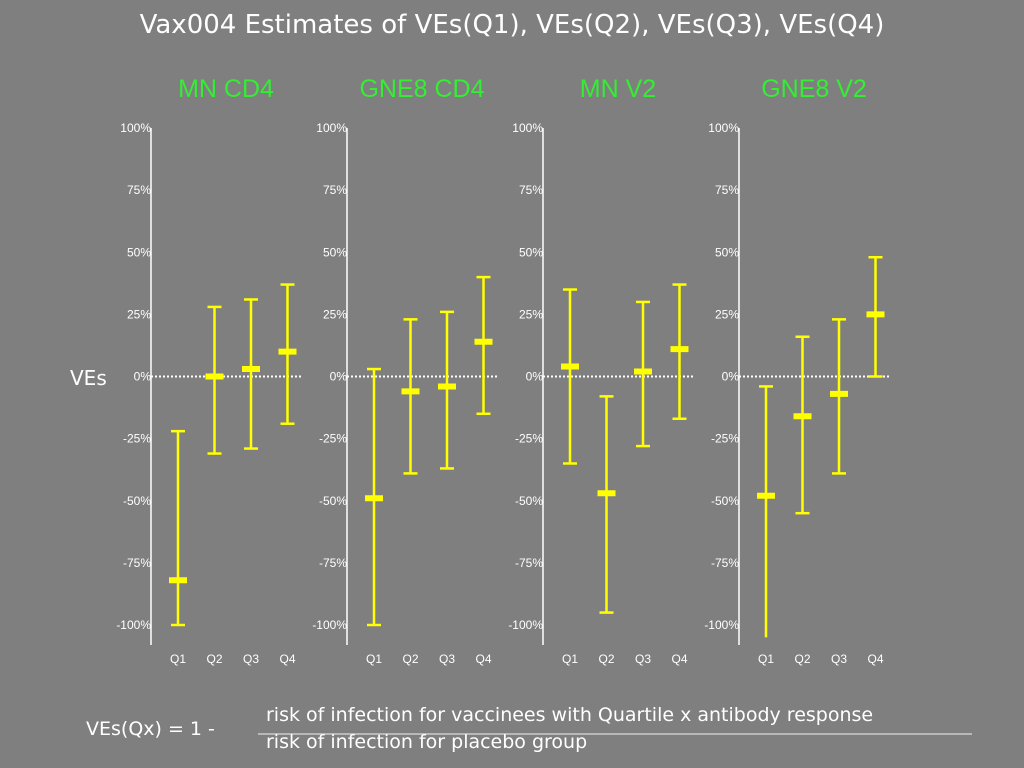 This screenshot has width=1024, height=768. Describe the element at coordinates (427, 742) in the screenshot. I see `formula-denominator: risk of infection for placebo group` at that location.